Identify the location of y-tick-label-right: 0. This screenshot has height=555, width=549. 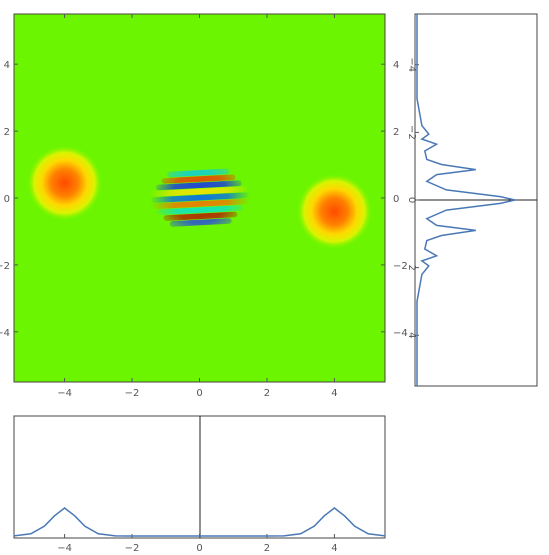
(396, 199).